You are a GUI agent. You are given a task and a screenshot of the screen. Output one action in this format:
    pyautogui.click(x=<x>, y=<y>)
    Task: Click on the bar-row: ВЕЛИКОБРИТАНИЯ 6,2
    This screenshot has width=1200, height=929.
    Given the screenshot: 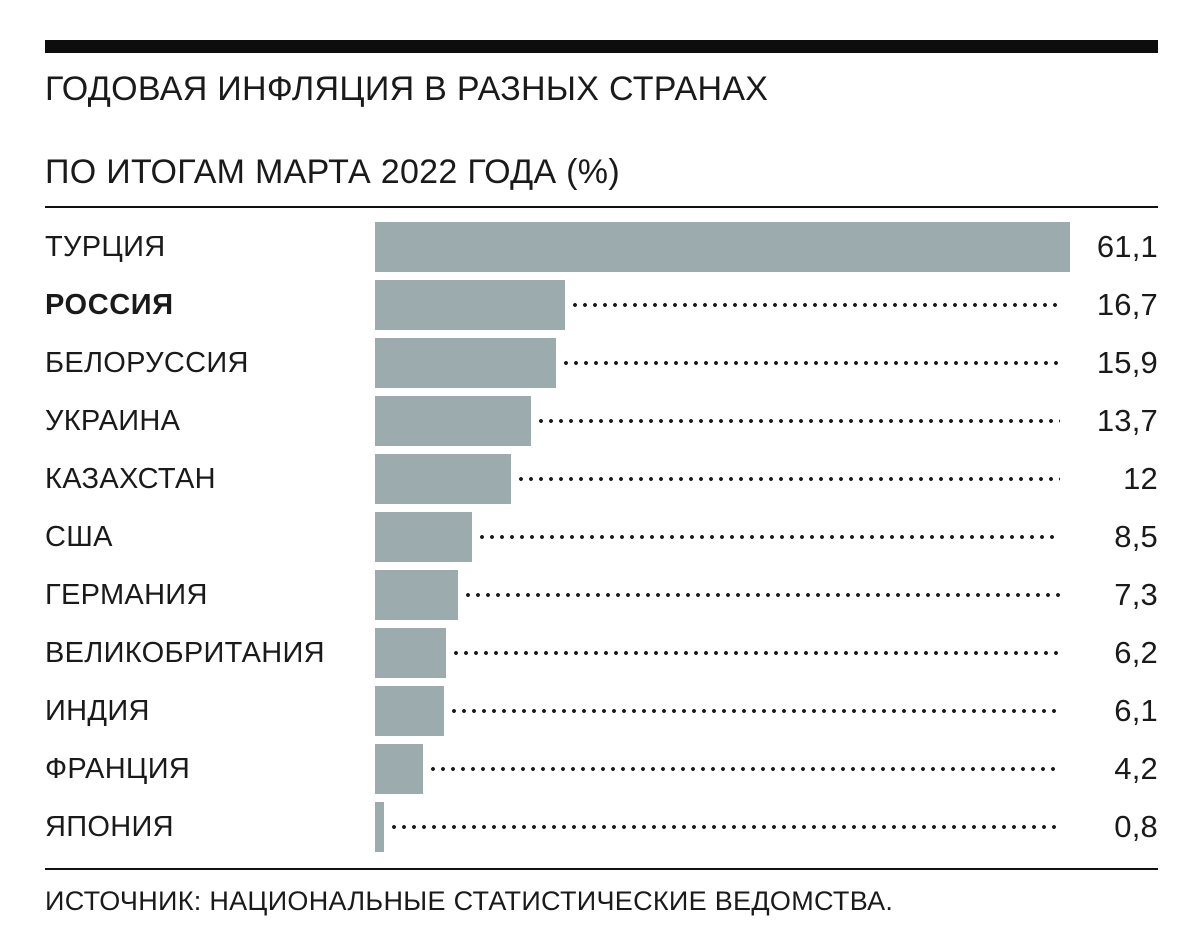 What is the action you would take?
    pyautogui.click(x=601, y=653)
    